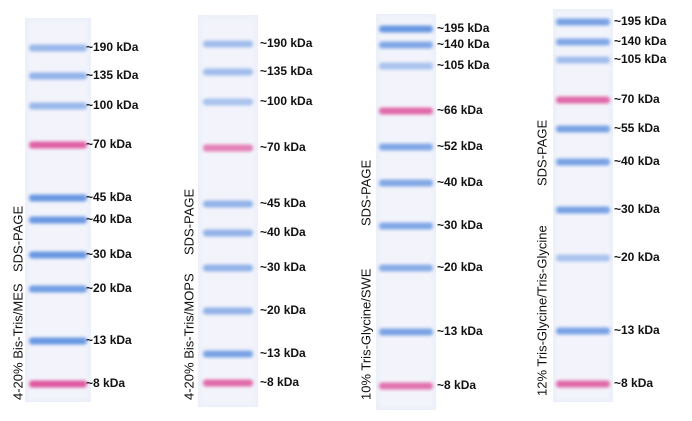  I want to click on lane-title: 4-20% Bis-Tris/MOPS, so click(188, 336).